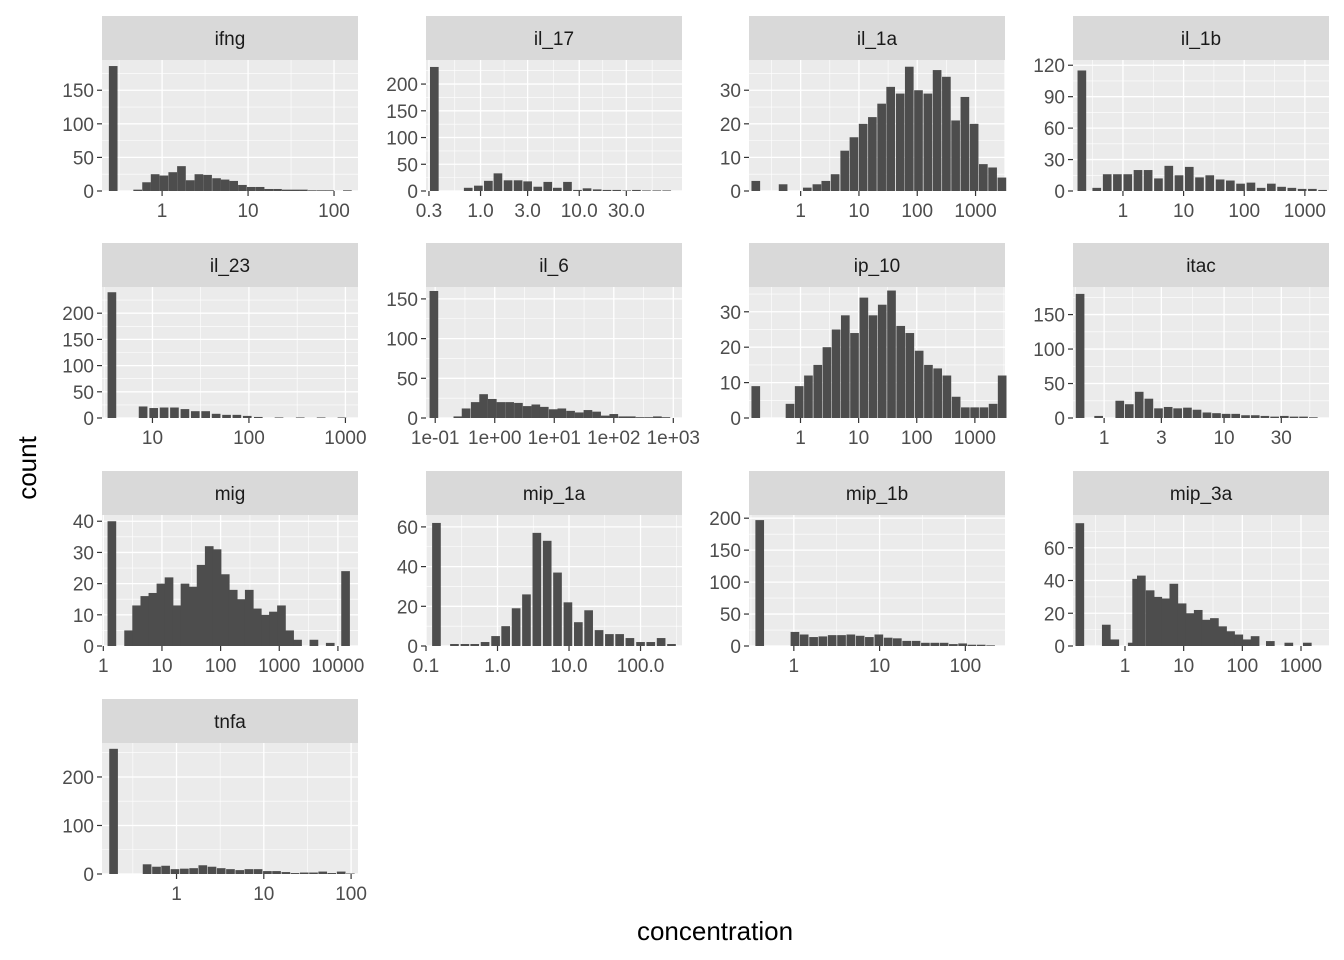  Describe the element at coordinates (83, 616) in the screenshot. I see `y-tick-label: 10` at that location.